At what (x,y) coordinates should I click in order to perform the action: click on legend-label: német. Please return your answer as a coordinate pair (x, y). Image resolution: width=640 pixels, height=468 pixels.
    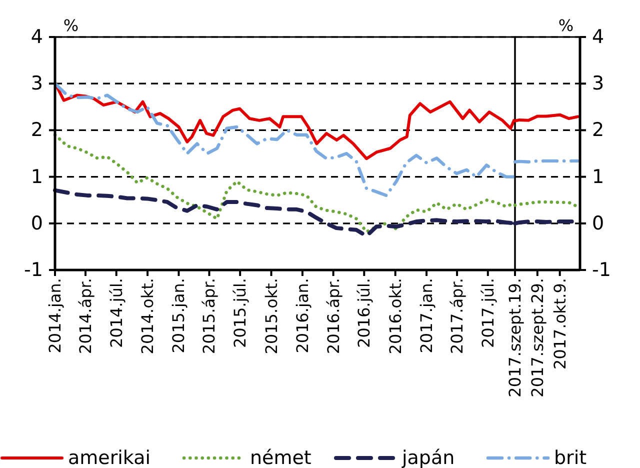
    Looking at the image, I should click on (281, 457).